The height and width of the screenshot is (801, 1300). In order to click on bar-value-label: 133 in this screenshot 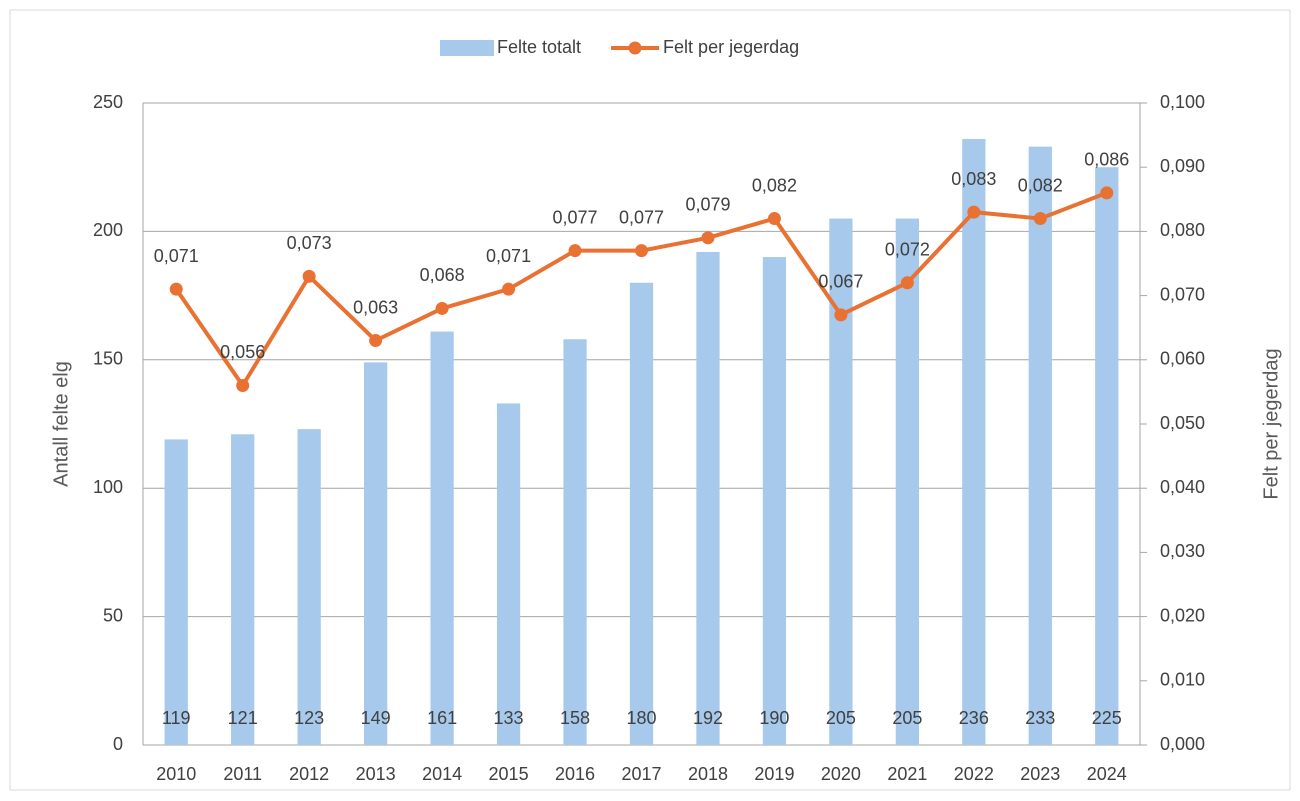, I will do `click(509, 718)`.